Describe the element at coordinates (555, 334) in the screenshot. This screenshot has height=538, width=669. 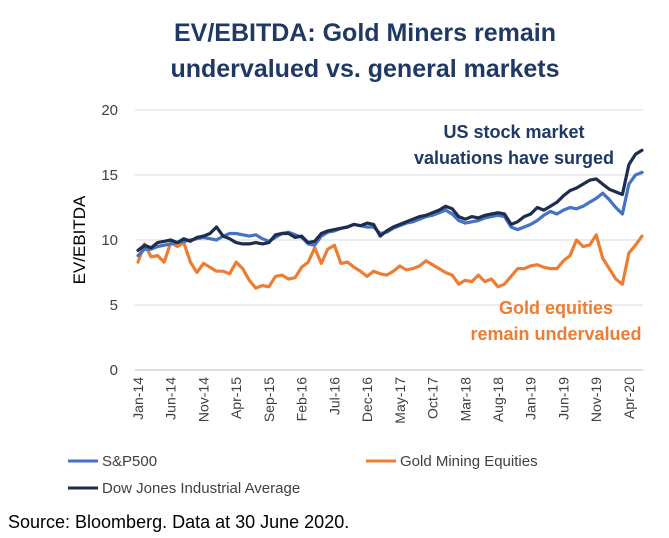
I see `annotation-gold-line2: remain undervalued` at that location.